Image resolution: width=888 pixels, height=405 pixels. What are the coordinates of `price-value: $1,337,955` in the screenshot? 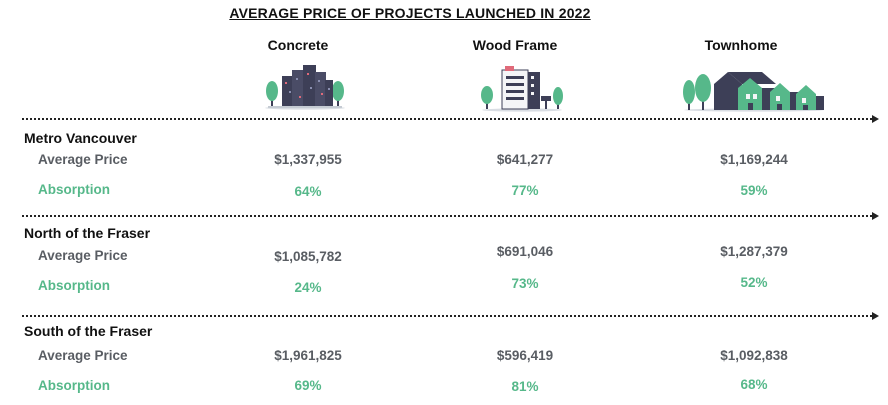 It's located at (308, 159).